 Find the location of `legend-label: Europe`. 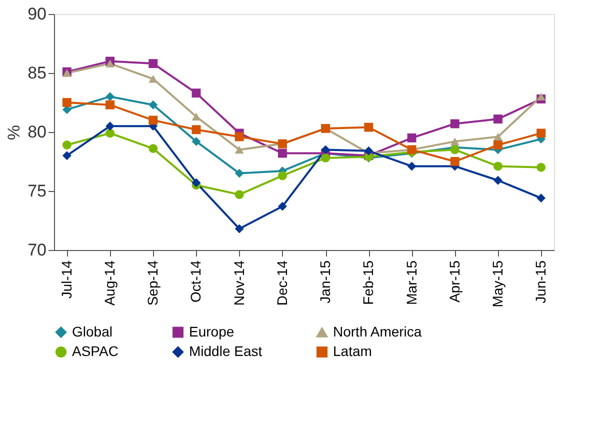

legend-label: Europe is located at coordinates (211, 331).